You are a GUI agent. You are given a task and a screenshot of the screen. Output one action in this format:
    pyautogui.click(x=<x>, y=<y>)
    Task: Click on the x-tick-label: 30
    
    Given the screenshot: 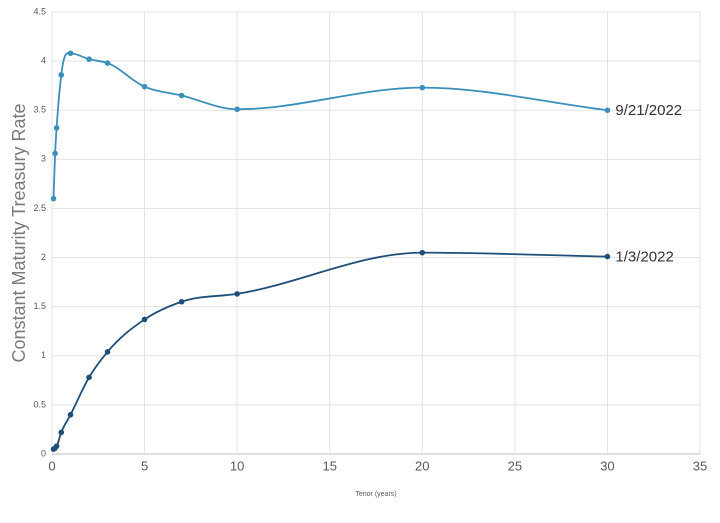 What is the action you would take?
    pyautogui.click(x=607, y=465)
    